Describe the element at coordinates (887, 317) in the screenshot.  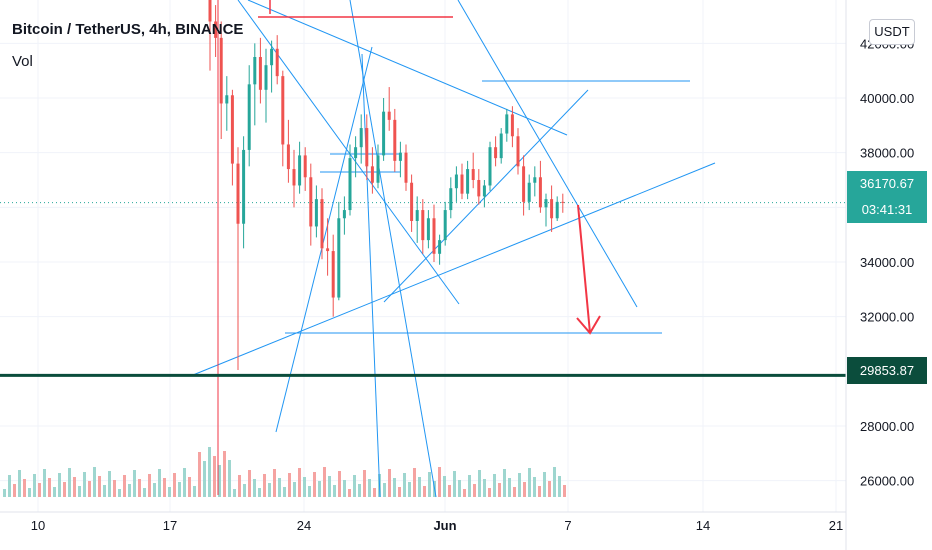
I see `y-tick-label: 32000.00` at that location.